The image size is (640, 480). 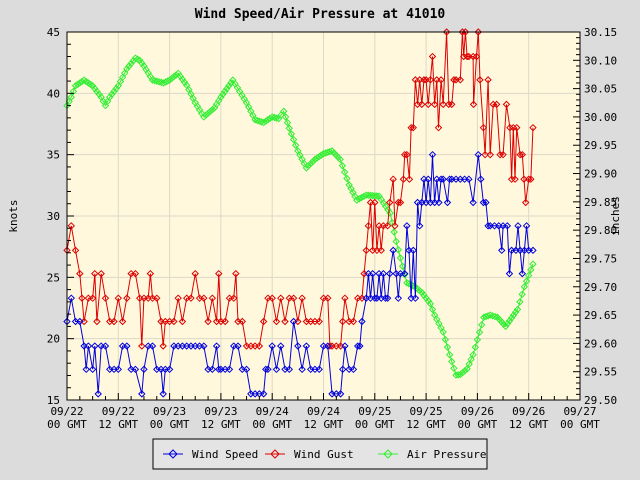 What do you see at coordinates (446, 454) in the screenshot?
I see `legend-label: Air Pressure` at bounding box center [446, 454].